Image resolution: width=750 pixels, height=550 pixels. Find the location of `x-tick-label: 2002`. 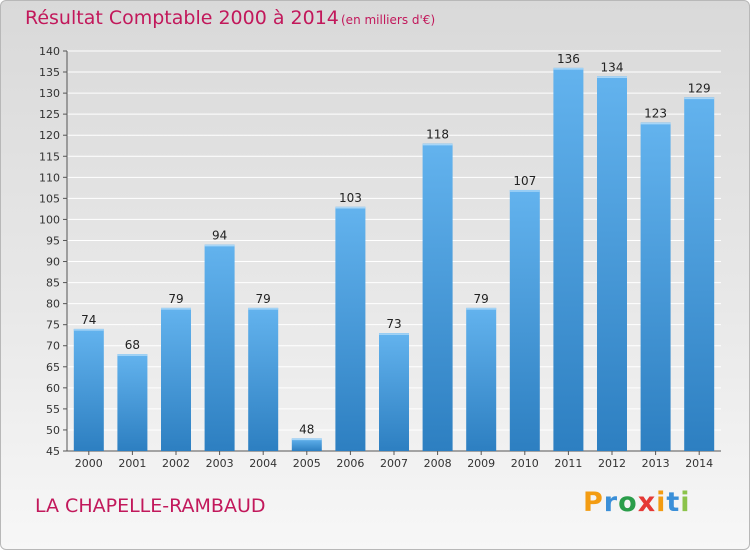

x-tick-label: 2002 is located at coordinates (176, 463).